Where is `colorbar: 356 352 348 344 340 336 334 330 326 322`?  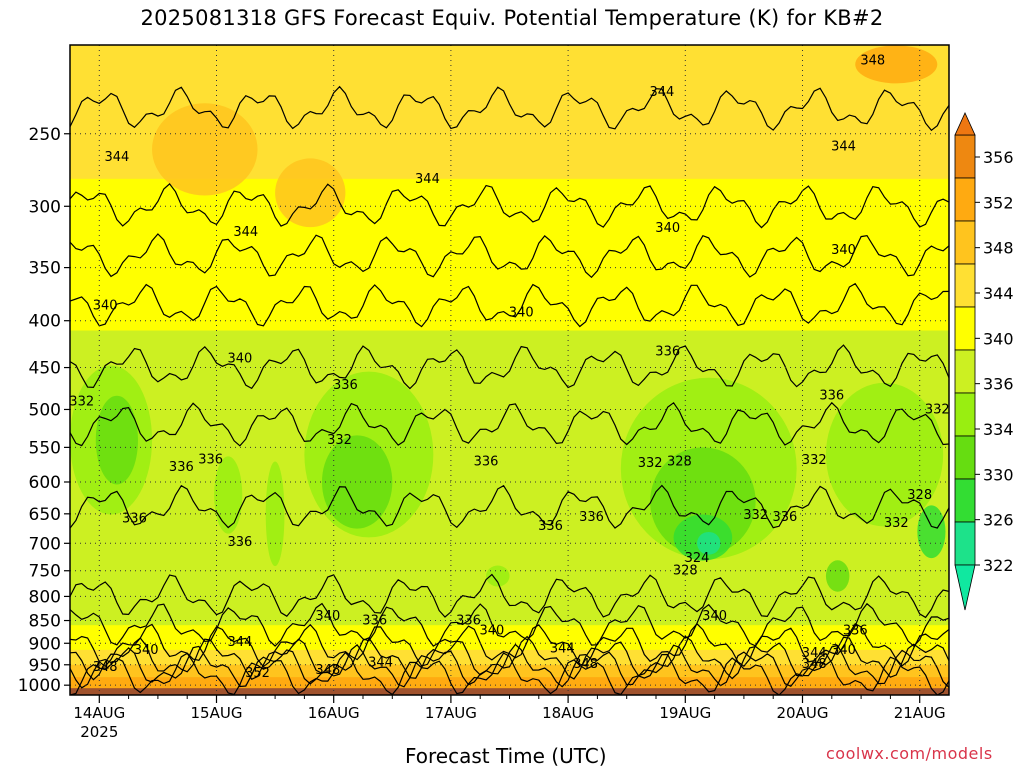 colorbar: 356 352 348 344 340 336 334 330 326 322 is located at coordinates (984, 361).